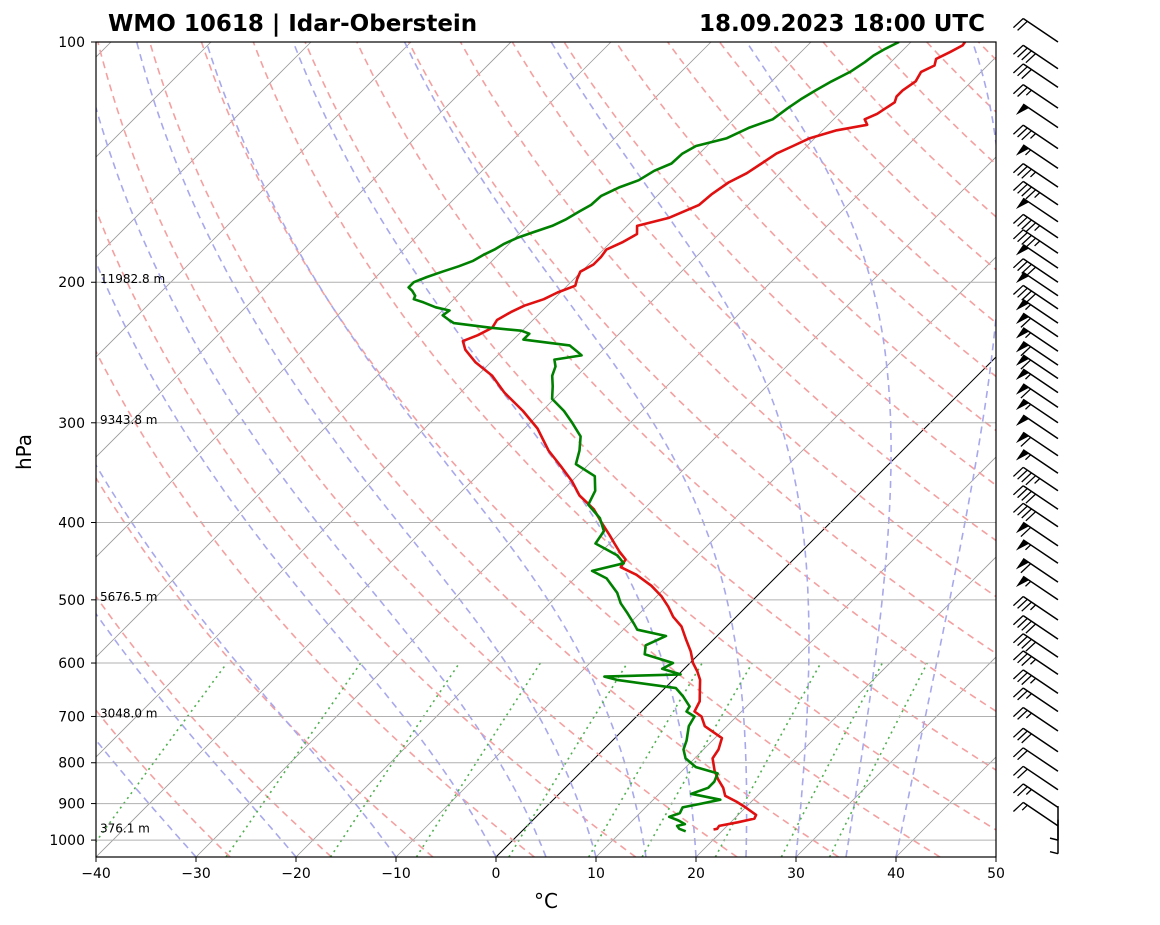 This screenshot has height=925, width=1160. Describe the element at coordinates (246, 660) in the screenshot. I see `moist-adiabat-line` at that location.